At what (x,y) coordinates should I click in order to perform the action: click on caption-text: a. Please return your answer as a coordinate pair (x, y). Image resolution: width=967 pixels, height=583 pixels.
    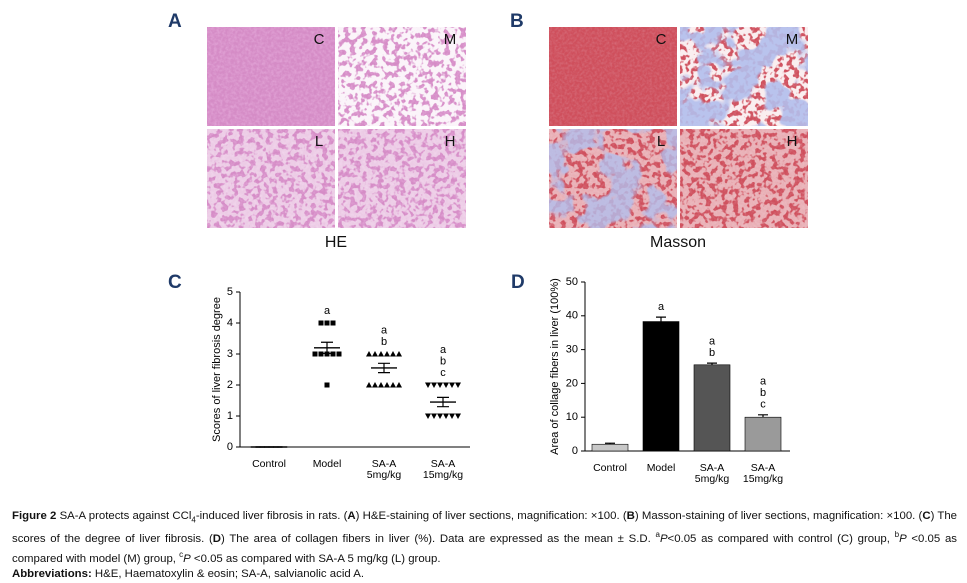
    Looking at the image, I should click on (657, 535).